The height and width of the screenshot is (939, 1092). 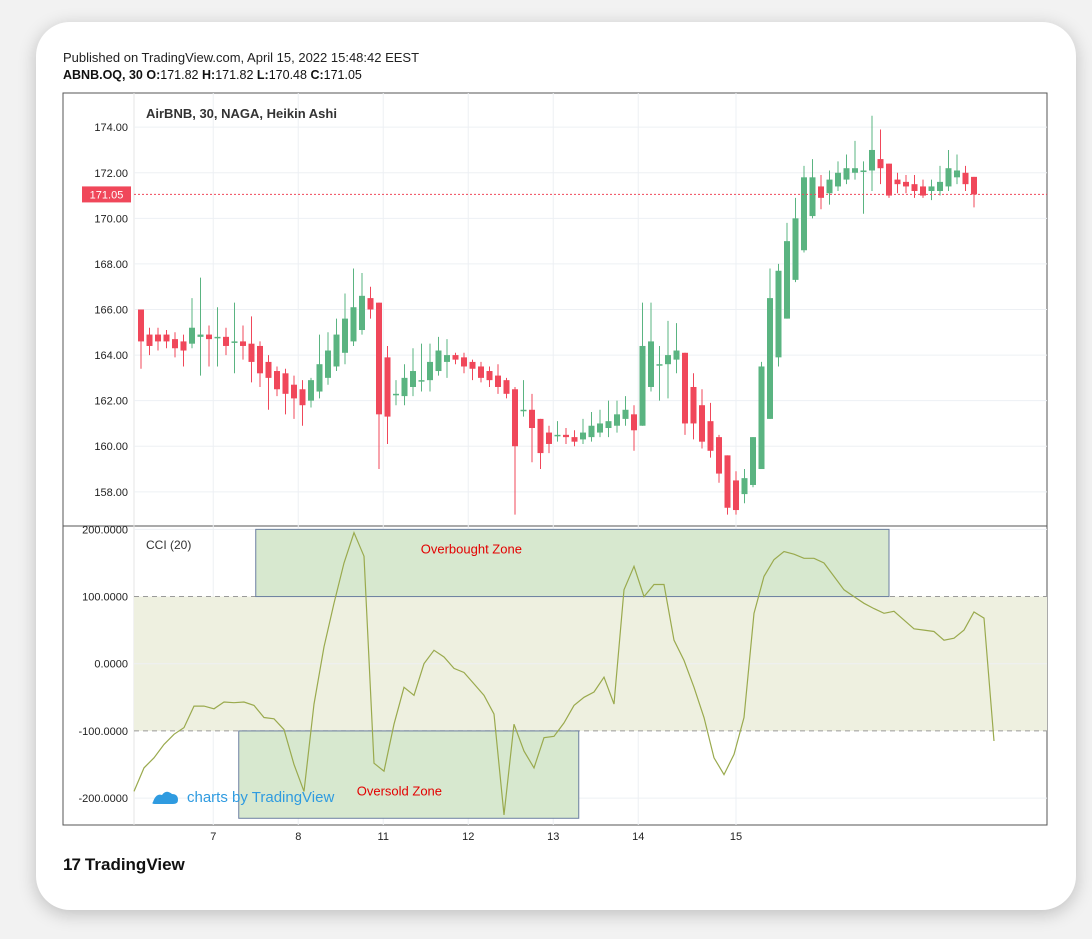 I want to click on x-tick-label: 7, so click(x=213, y=837).